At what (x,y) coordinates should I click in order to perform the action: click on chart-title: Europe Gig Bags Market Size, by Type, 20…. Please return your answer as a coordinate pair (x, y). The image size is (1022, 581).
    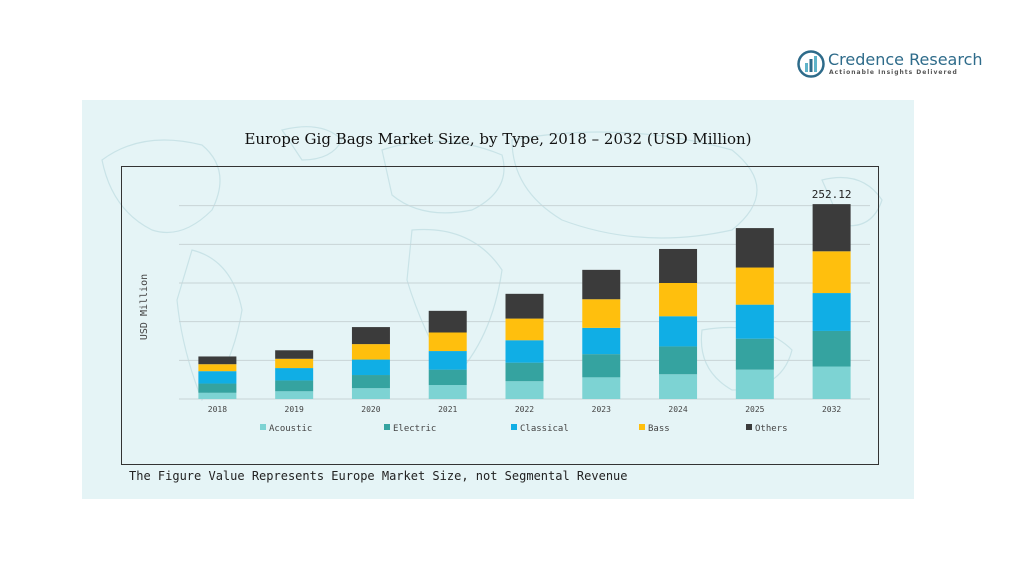
    Looking at the image, I should click on (498, 139).